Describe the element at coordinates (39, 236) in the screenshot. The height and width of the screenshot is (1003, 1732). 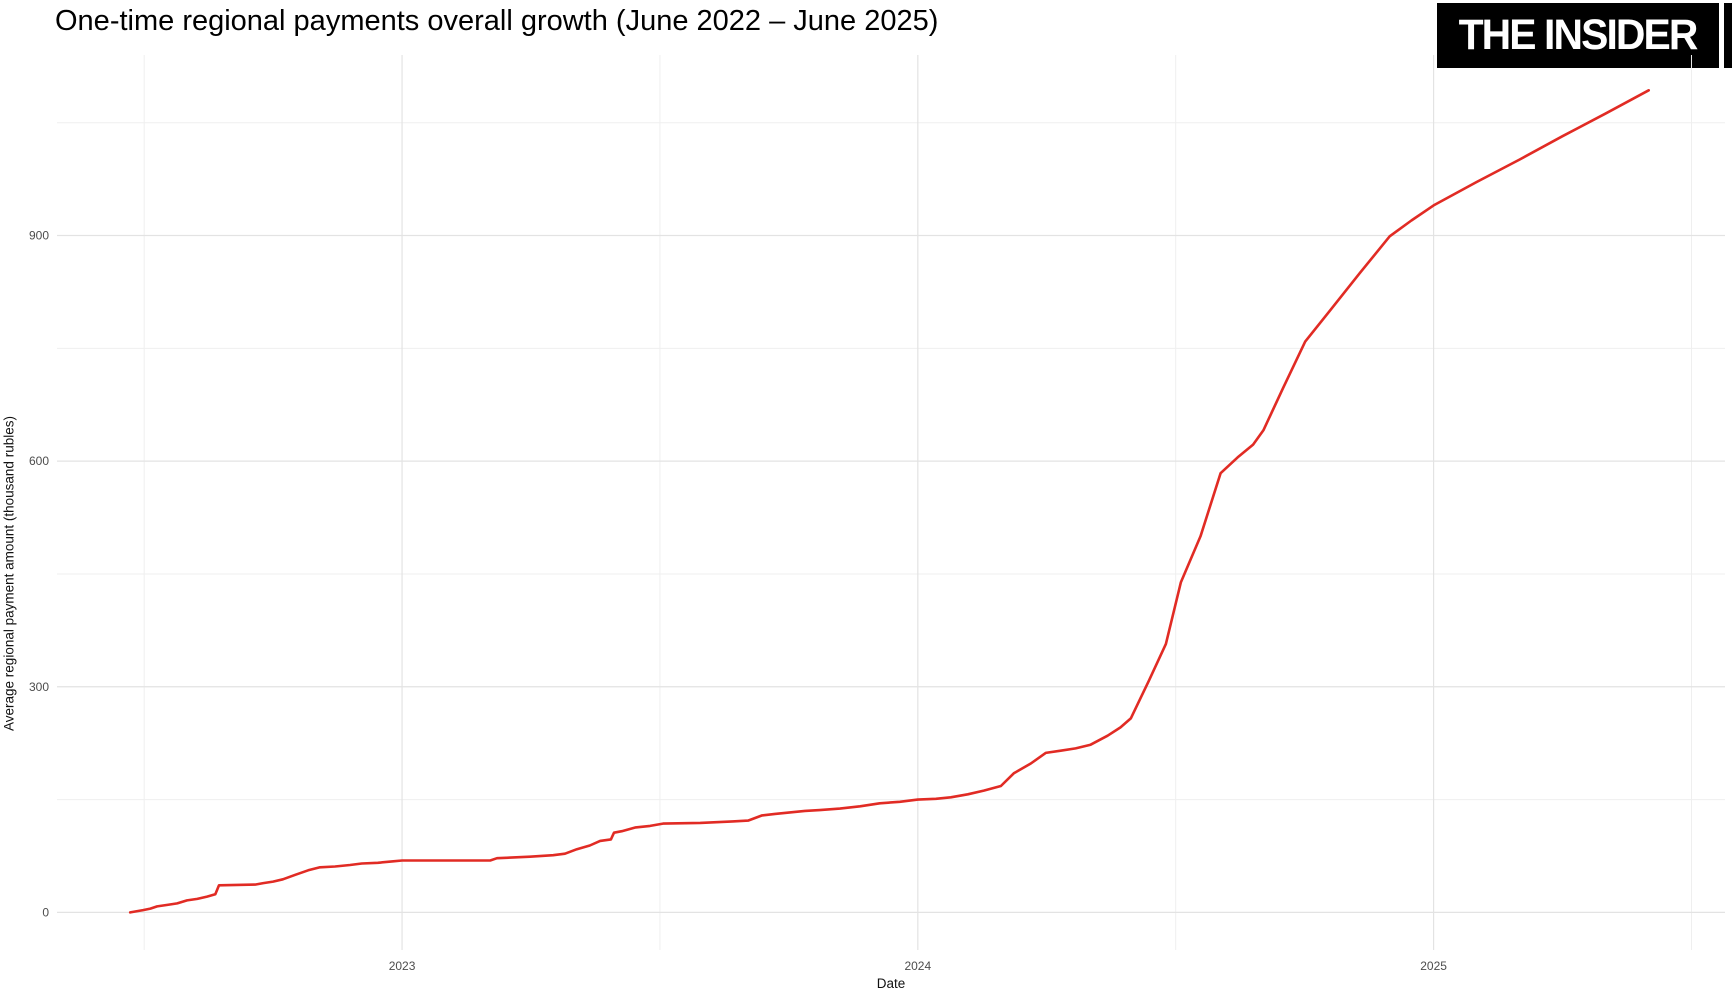
I see `y-tick-label: 900` at that location.